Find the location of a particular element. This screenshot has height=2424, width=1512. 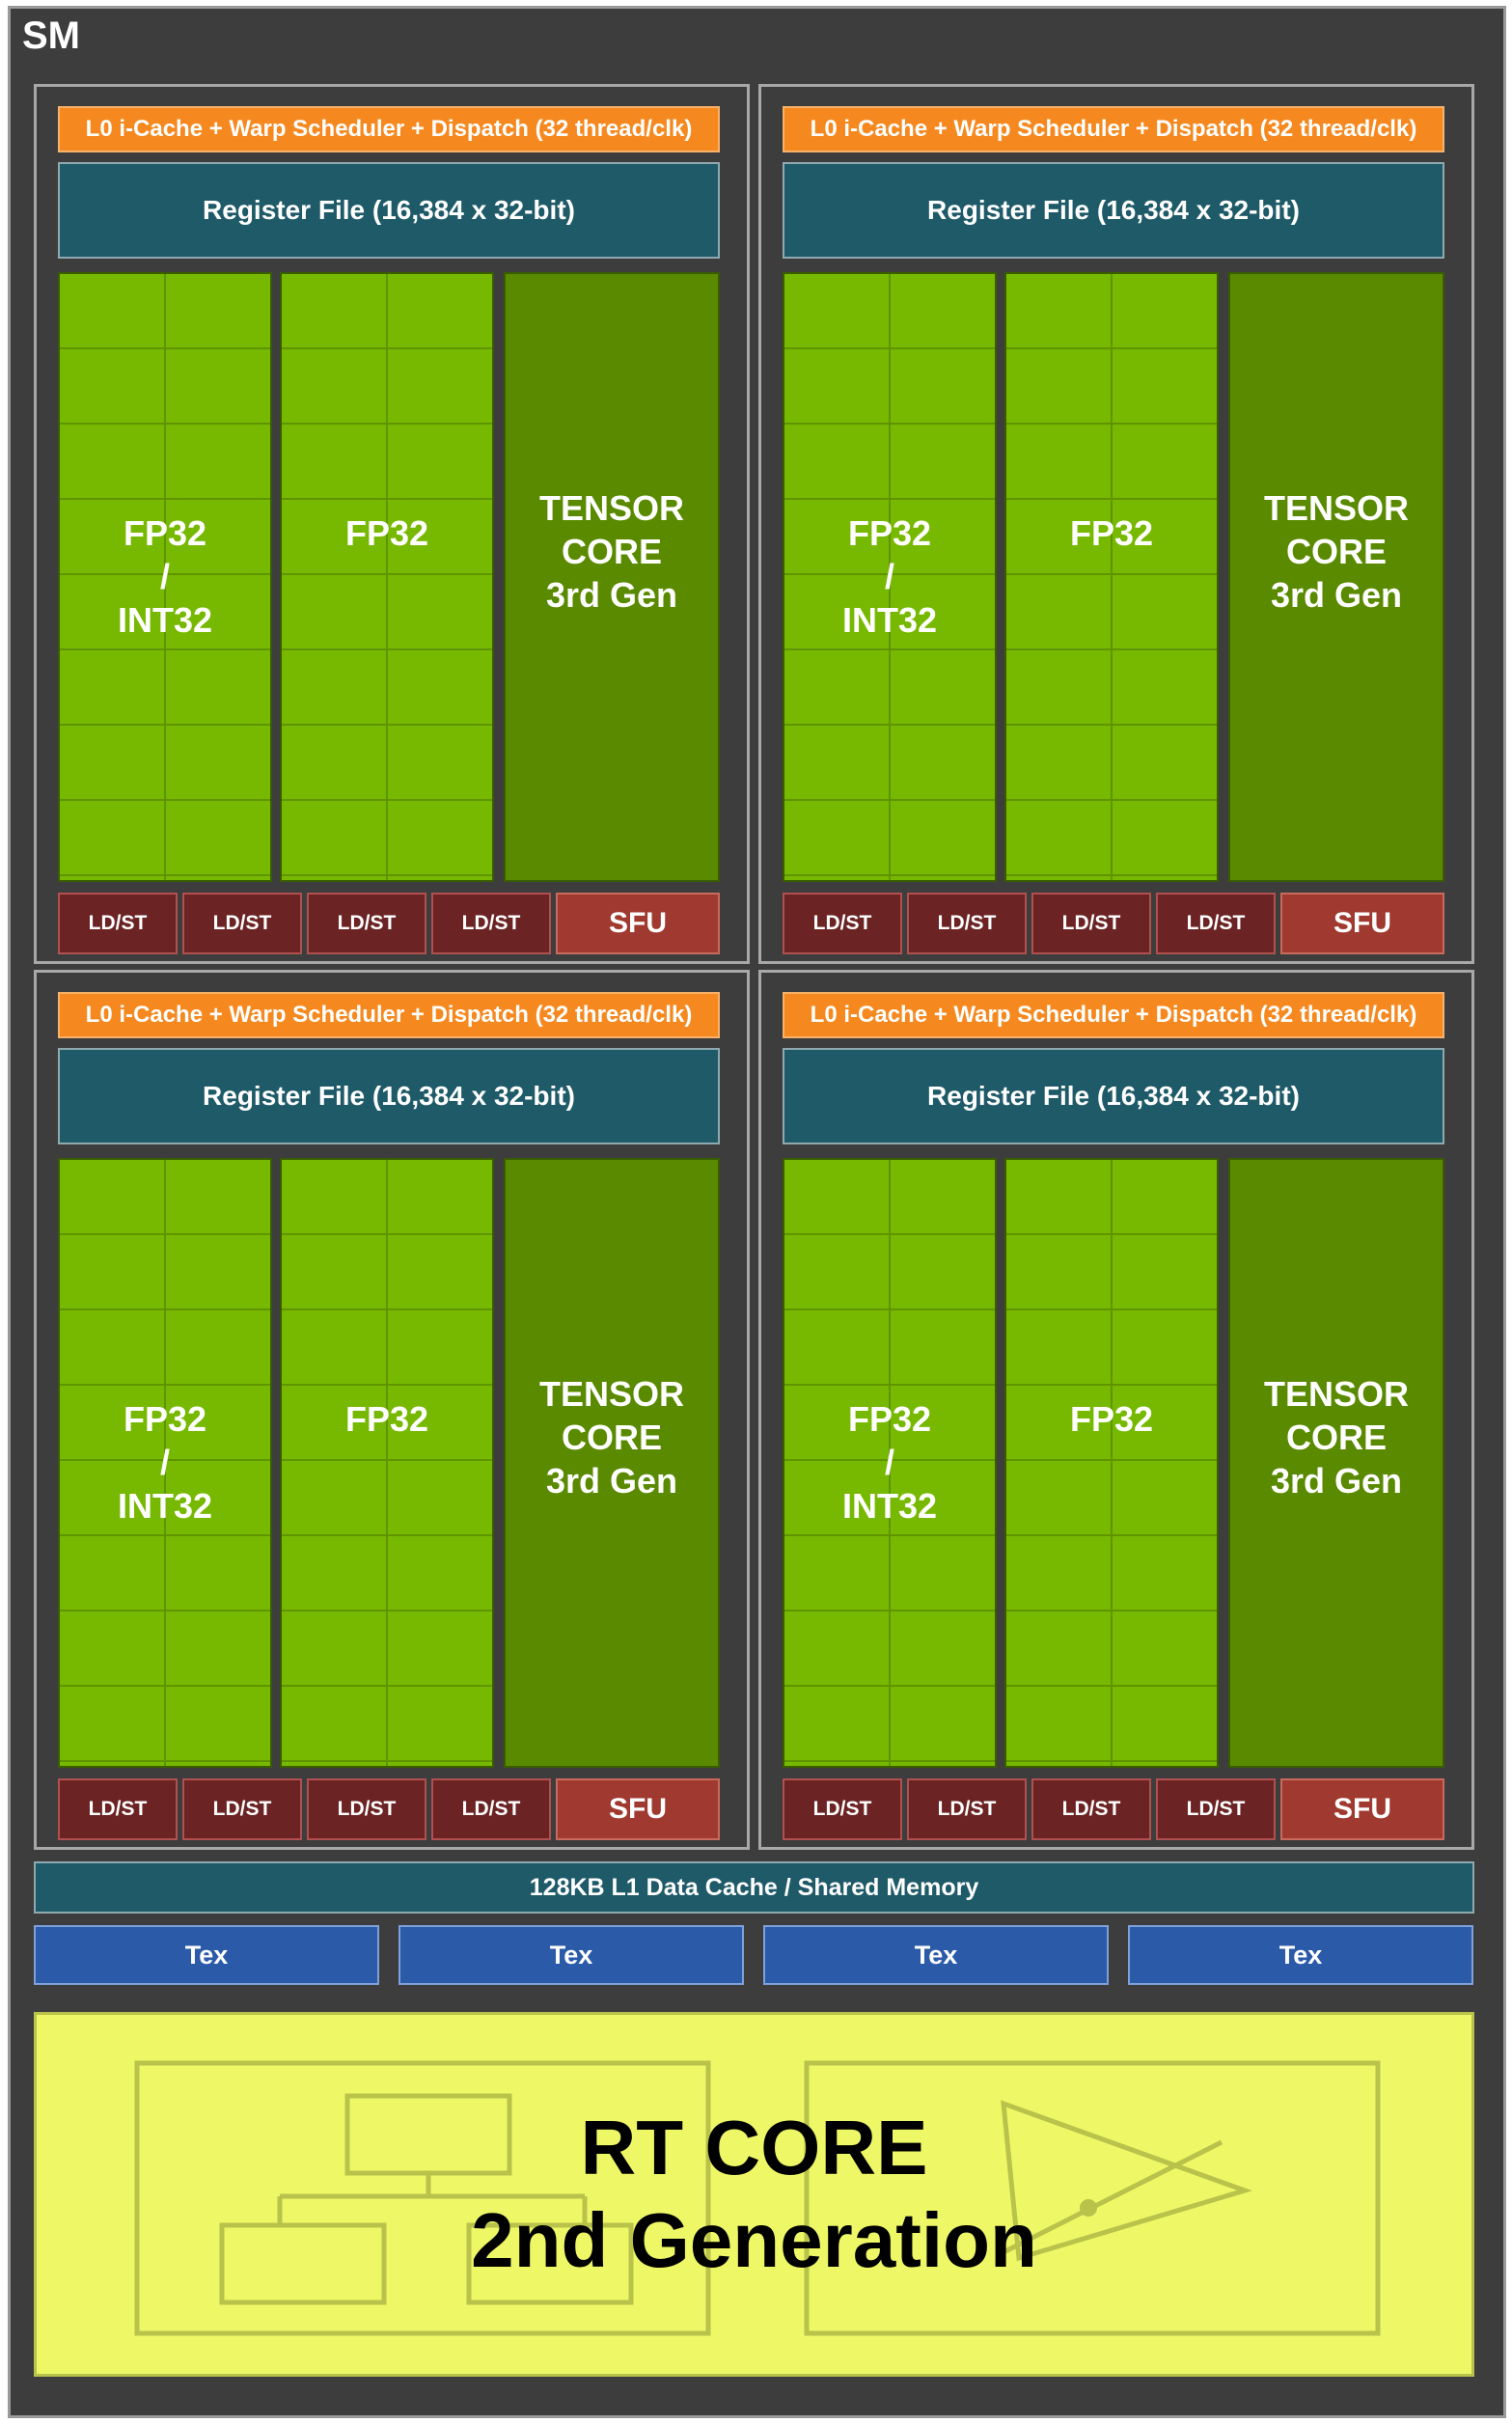

l1-data-cache: 128KB L1 Data Cache / Shared Memory is located at coordinates (754, 1888).